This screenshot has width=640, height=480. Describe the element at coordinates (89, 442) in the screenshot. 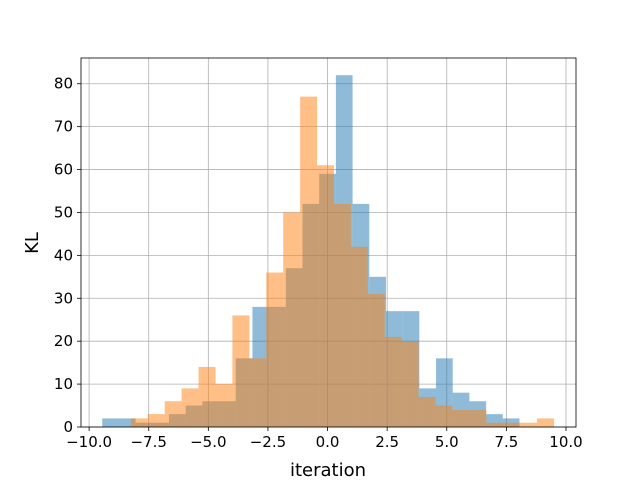

I see `x-tick-label: −10.0` at that location.